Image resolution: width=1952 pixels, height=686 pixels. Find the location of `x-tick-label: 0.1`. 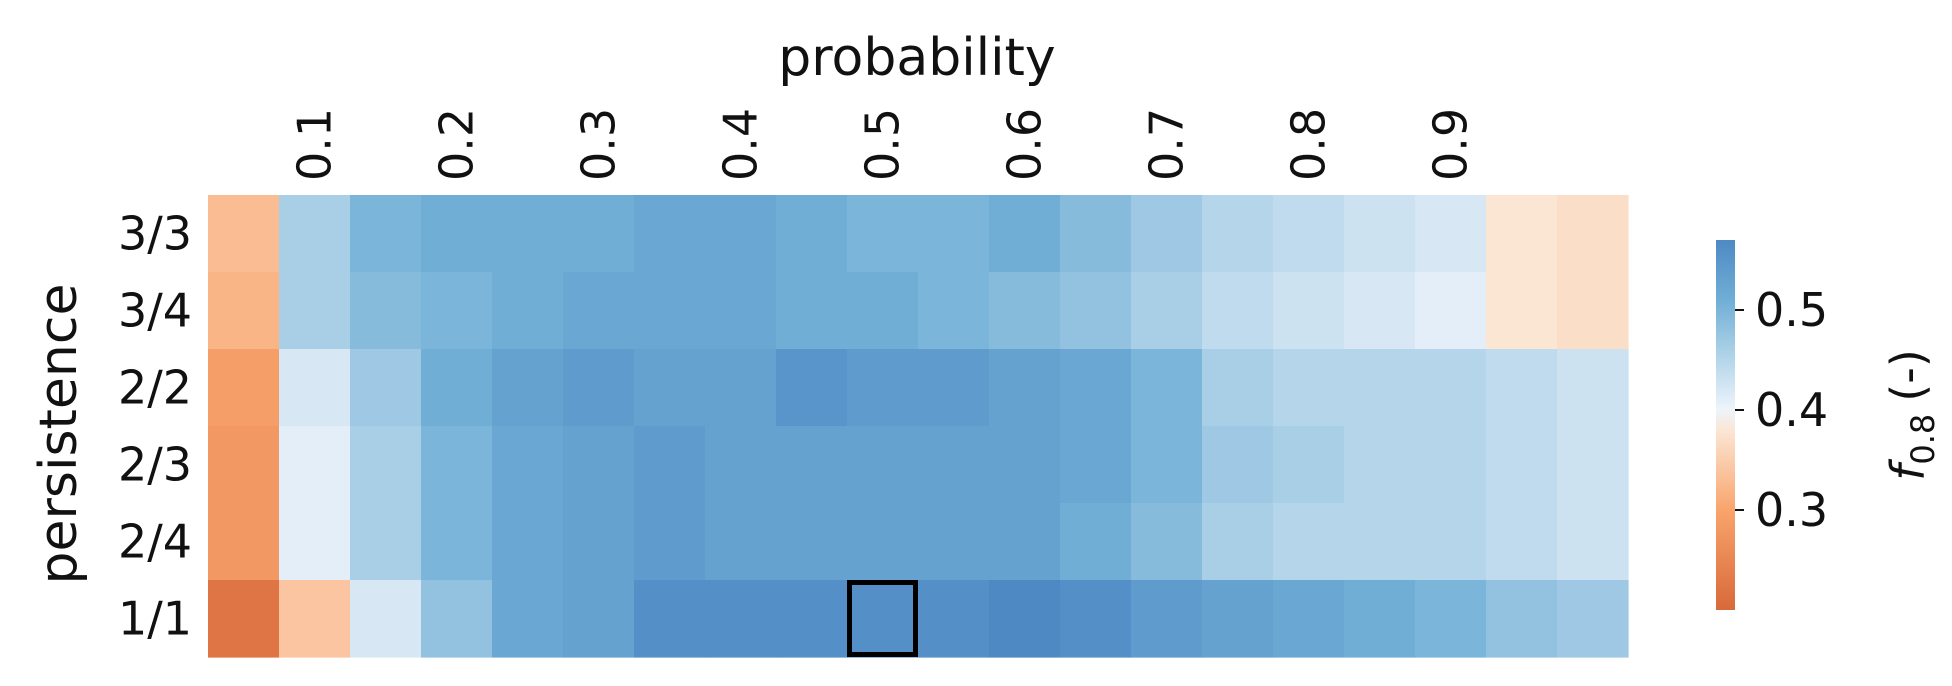

x-tick-label: 0.1 is located at coordinates (315, 144).